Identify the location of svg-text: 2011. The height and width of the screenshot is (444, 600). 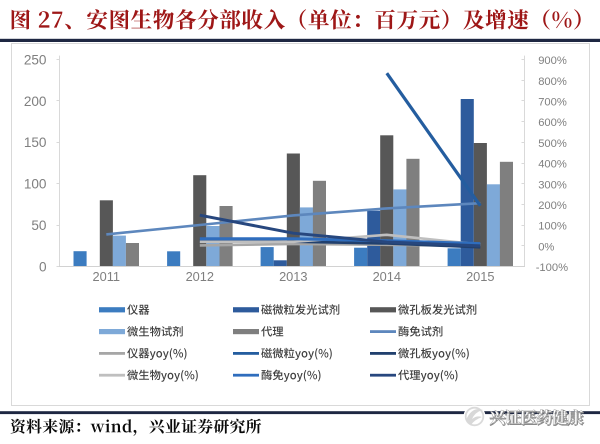
(107, 276).